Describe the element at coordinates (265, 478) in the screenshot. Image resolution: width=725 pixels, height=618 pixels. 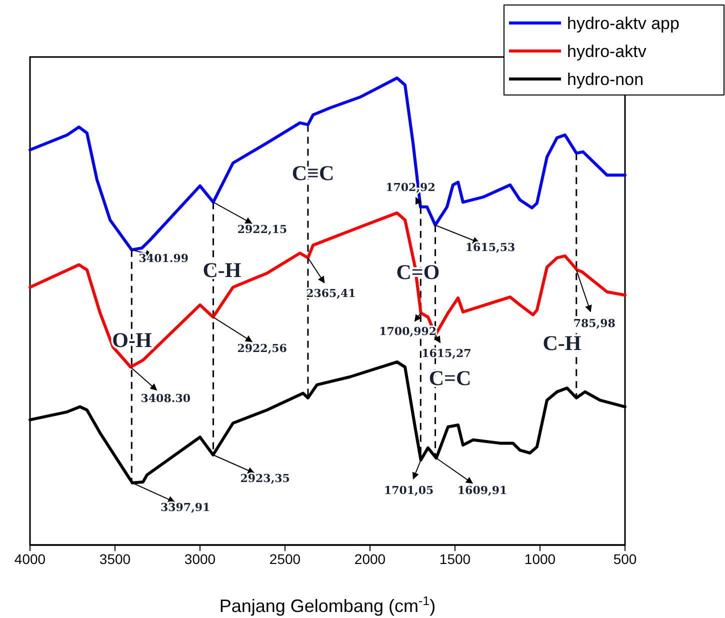
I see `annotation: 2923,35` at that location.